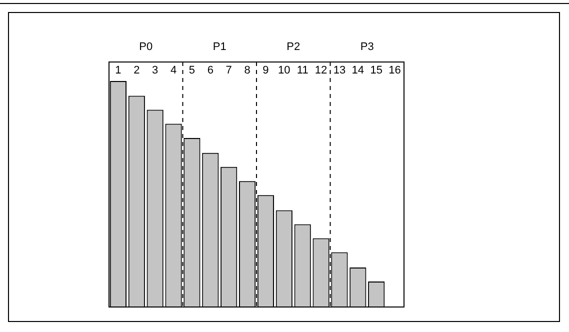 The image size is (569, 332). What do you see at coordinates (146, 47) in the screenshot?
I see `text: P0` at bounding box center [146, 47].